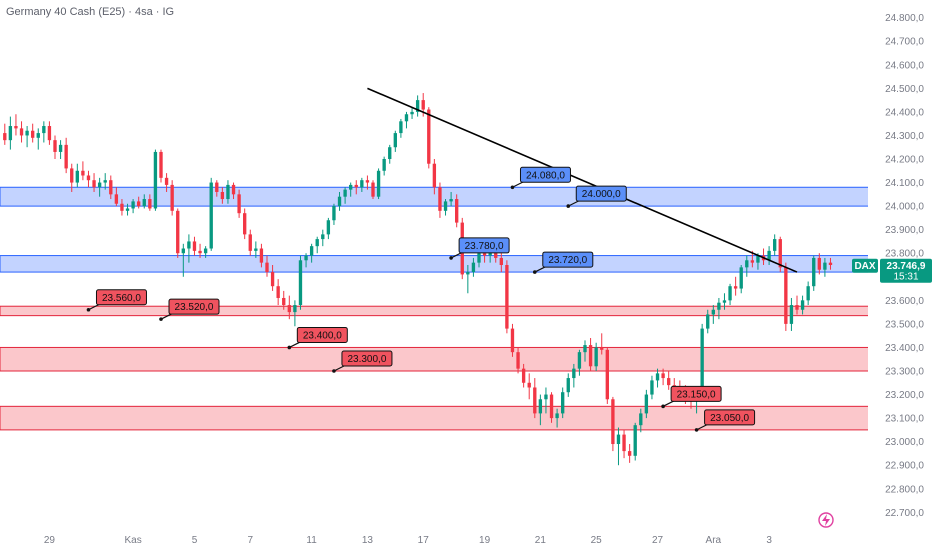 This screenshot has height=550, width=932. I want to click on time-tick-label: 13, so click(368, 540).